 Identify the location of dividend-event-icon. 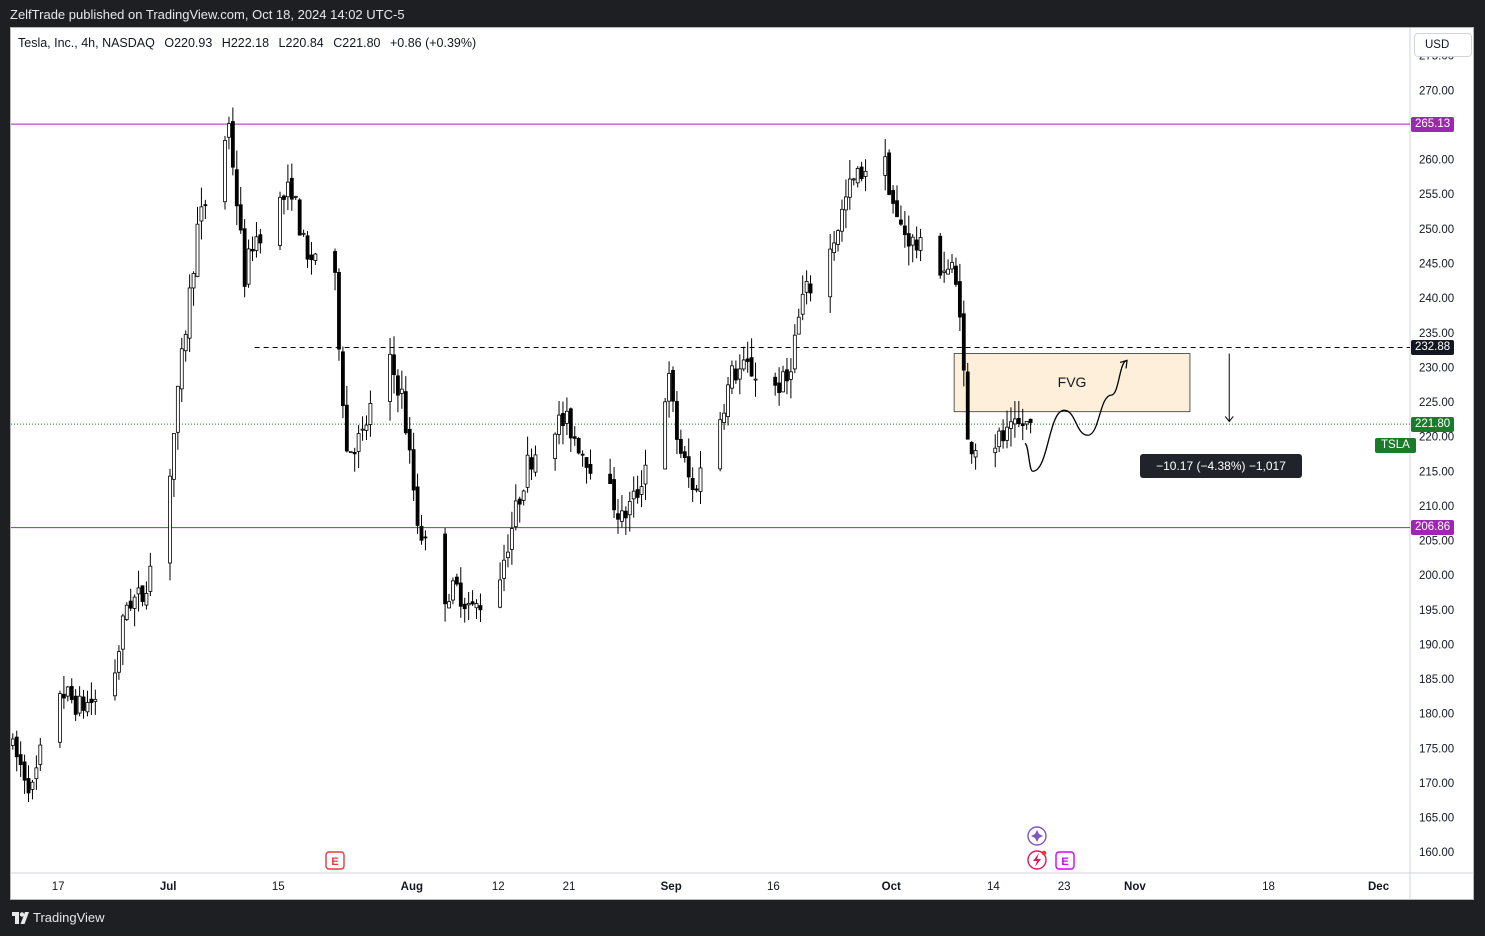
(1037, 860).